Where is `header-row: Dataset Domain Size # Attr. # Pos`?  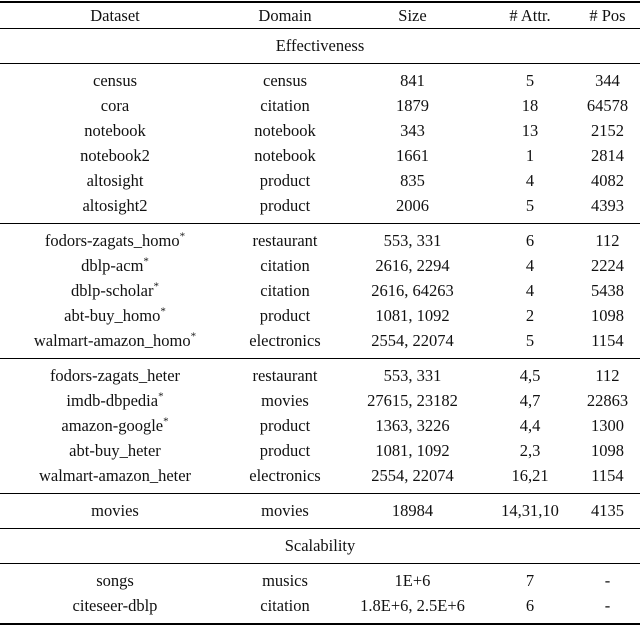 header-row: Dataset Domain Size # Attr. # Pos is located at coordinates (320, 15).